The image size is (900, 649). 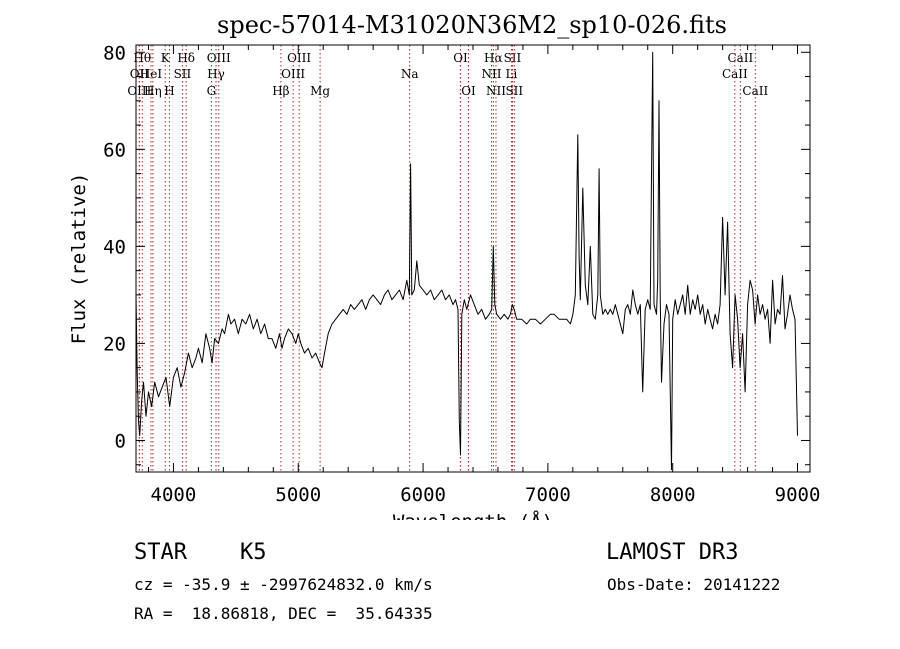 I want to click on chart-title: spec-57014-M31020N36M2_sp10-026.fits, so click(x=472, y=25).